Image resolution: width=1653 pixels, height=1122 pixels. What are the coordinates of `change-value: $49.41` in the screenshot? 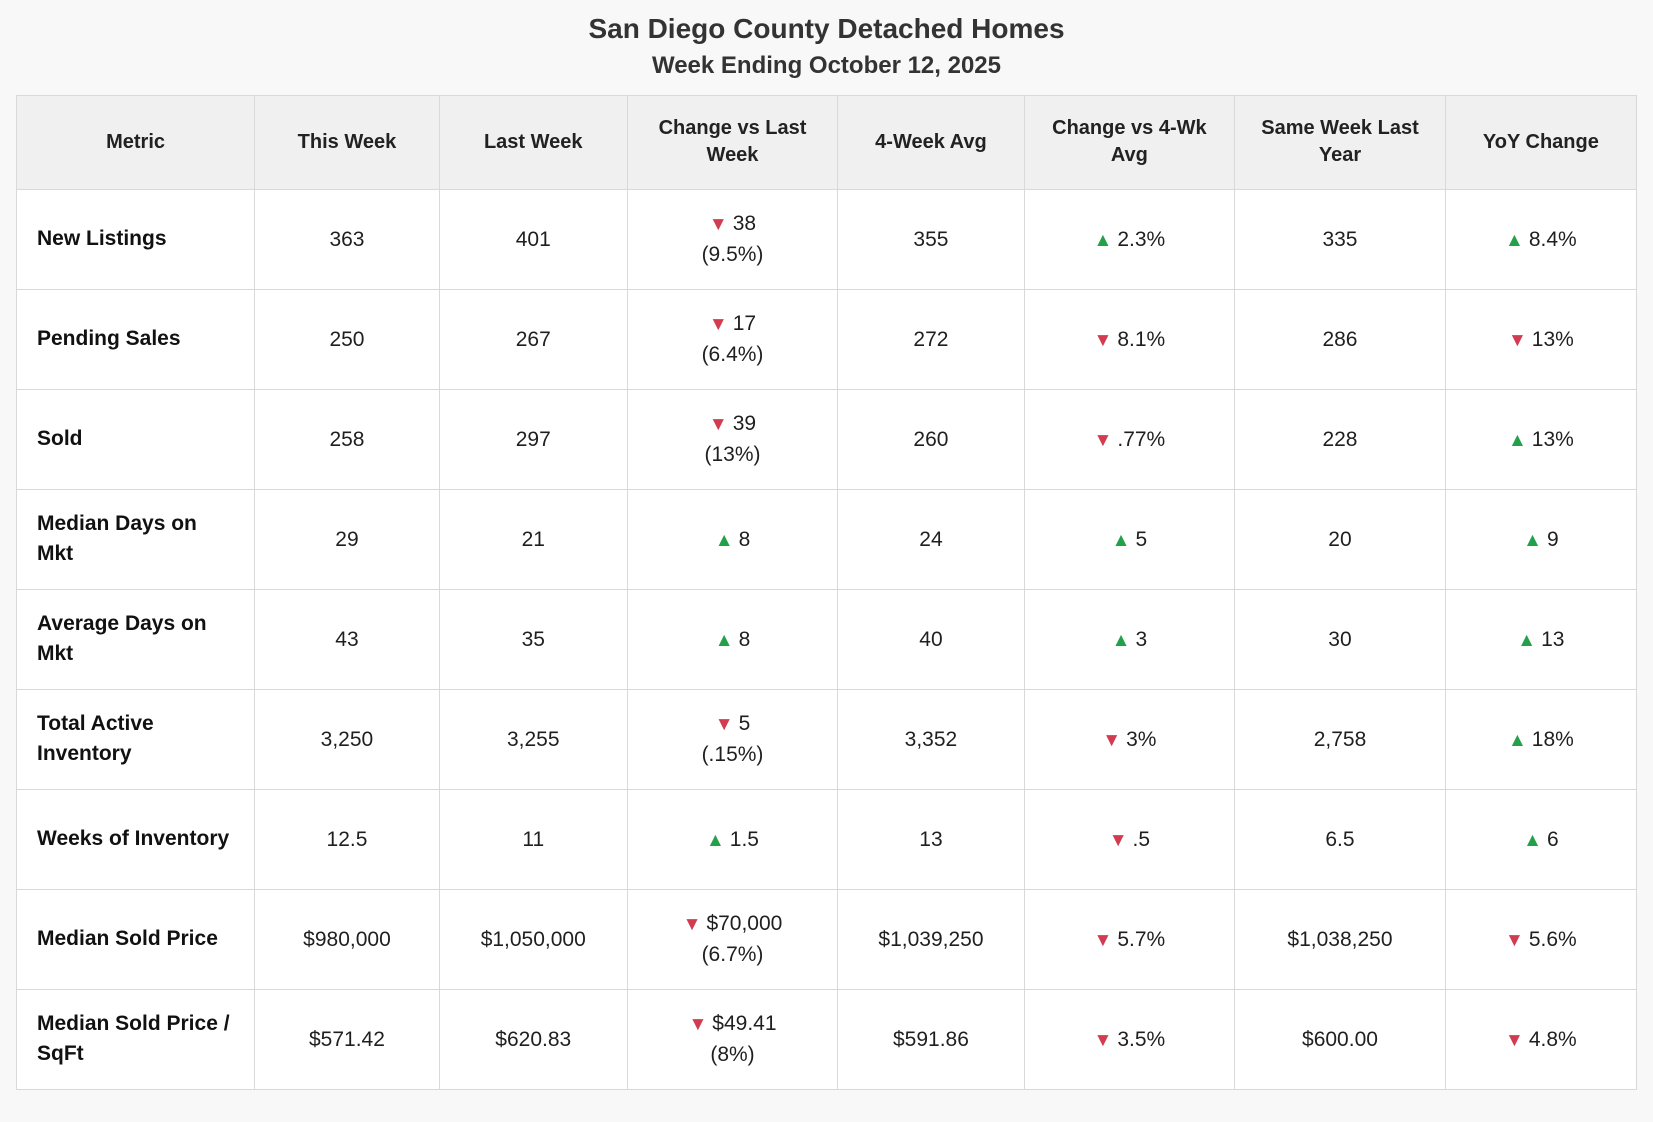 It's located at (744, 1024).